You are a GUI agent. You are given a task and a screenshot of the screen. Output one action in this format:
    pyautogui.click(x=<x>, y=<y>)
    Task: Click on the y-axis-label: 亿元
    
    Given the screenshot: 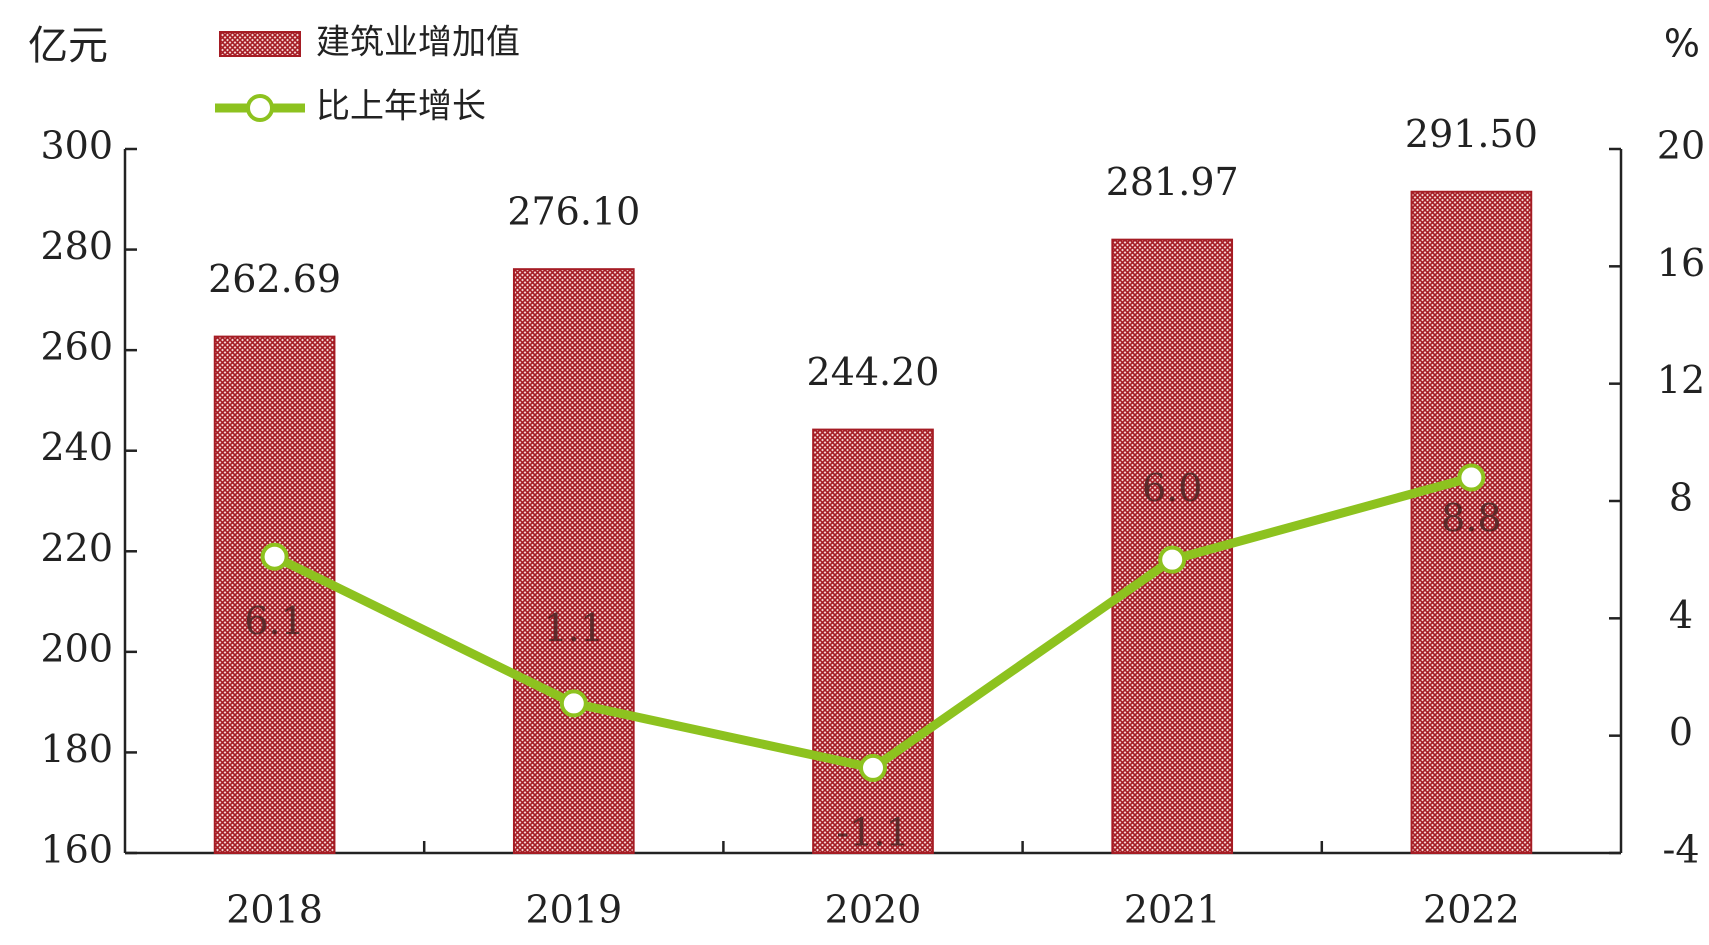 What is the action you would take?
    pyautogui.click(x=68, y=46)
    